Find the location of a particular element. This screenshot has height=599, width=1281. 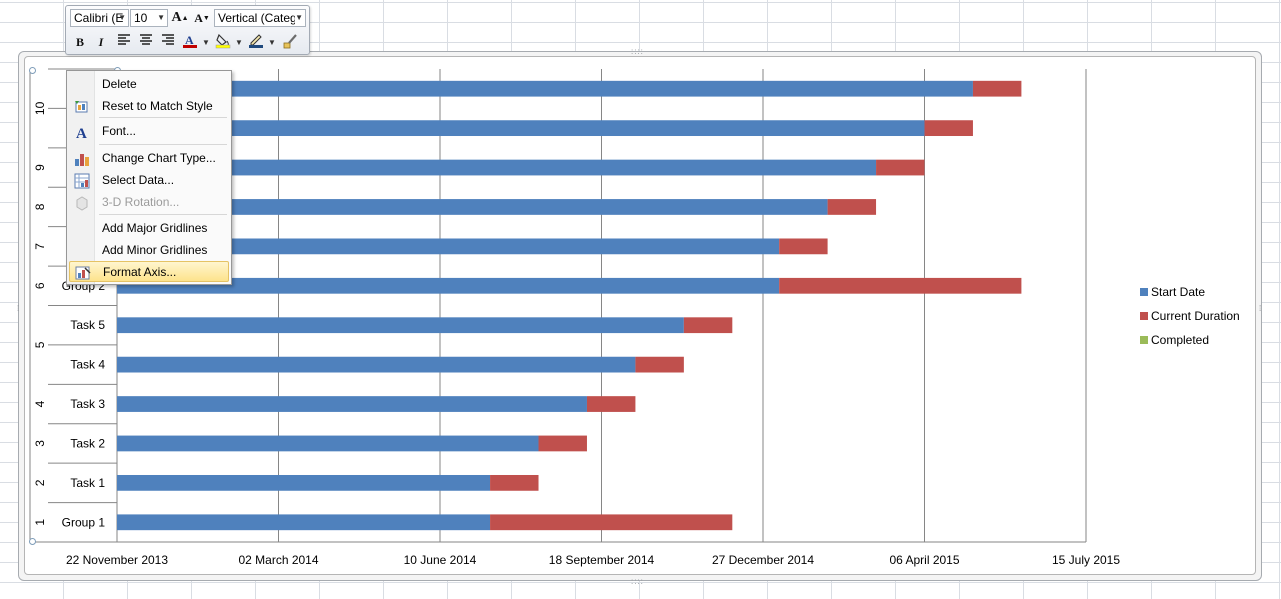

legend-label: Current Duration is located at coordinates (1195, 316).